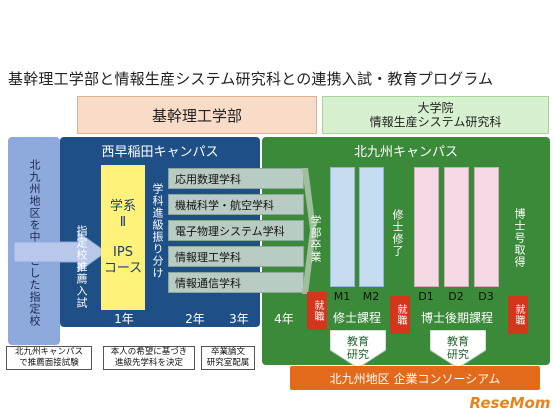 The width and height of the screenshot is (555, 417). What do you see at coordinates (519, 238) in the screenshot?
I see `doctorate-obtained-label: 博士号取得` at bounding box center [519, 238].